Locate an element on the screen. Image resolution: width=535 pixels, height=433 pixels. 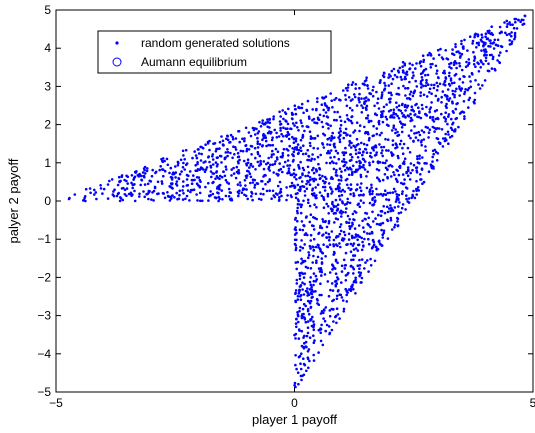
y-tick-label: 5 is located at coordinates (47, 10).